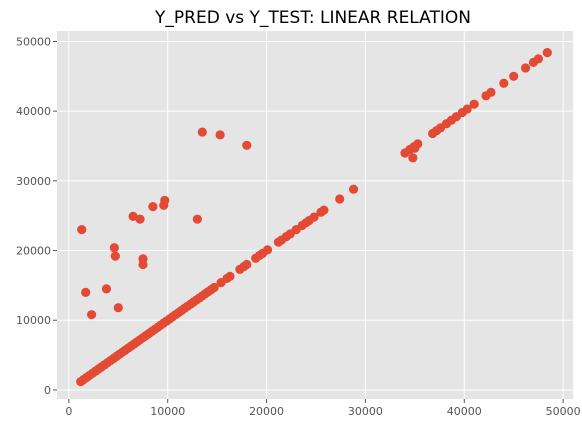 The height and width of the screenshot is (428, 582). I want to click on x-tick-label: 30000, so click(365, 411).